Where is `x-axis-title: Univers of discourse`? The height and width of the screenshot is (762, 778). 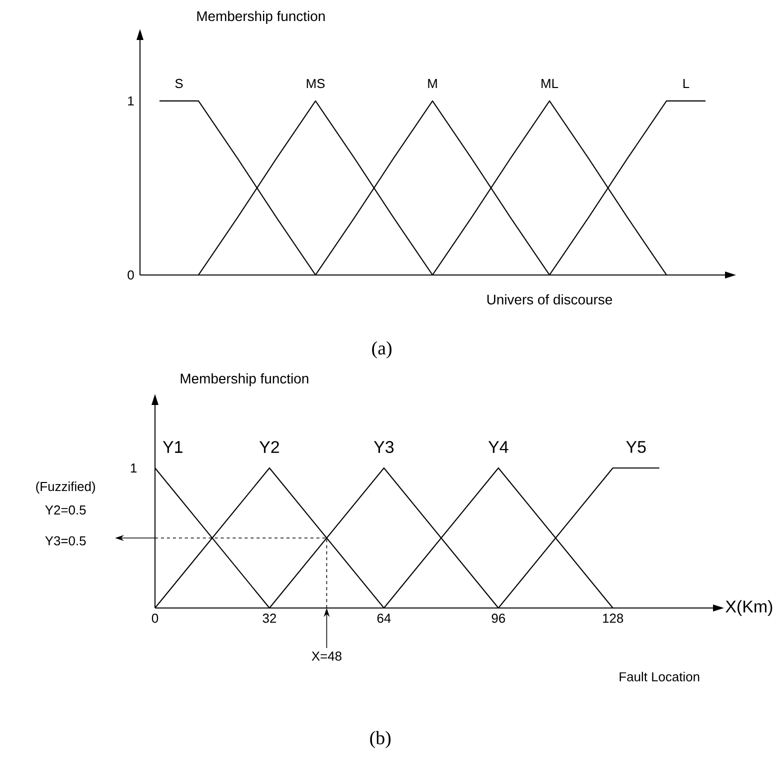 x-axis-title: Univers of discourse is located at coordinates (549, 299).